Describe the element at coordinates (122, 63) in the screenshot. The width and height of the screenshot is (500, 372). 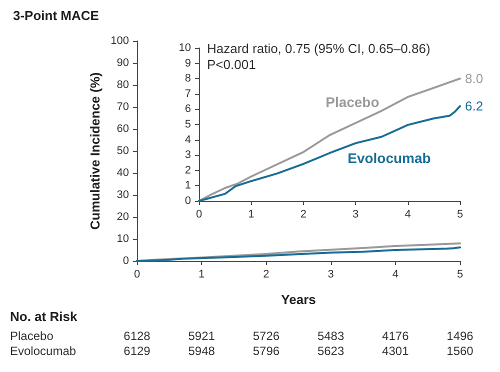
I see `y-tick-label: 90` at that location.